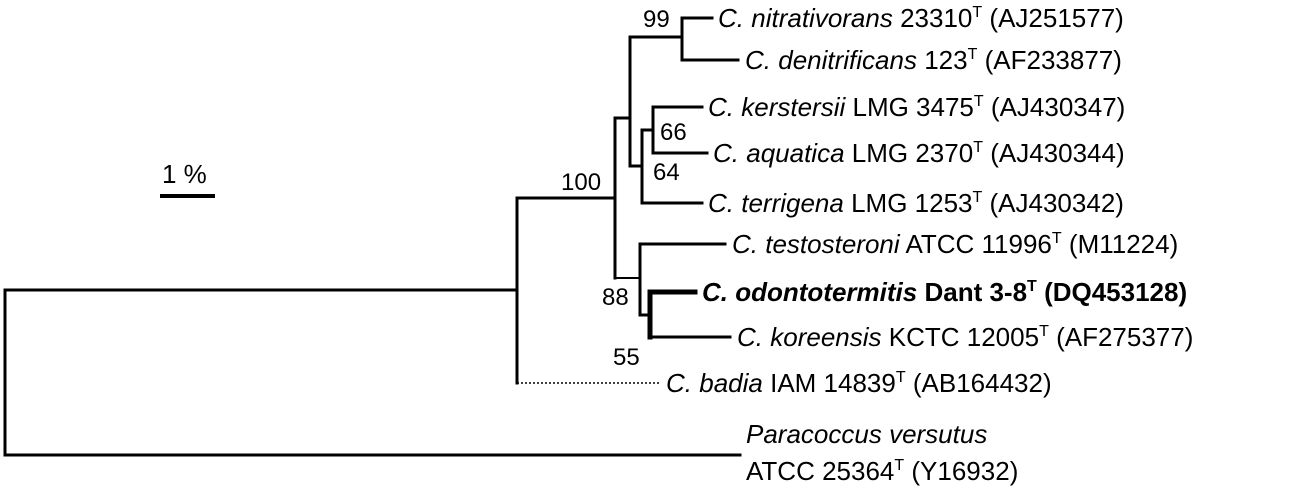 This screenshot has height=493, width=1302. I want to click on taxon-label-koreensis: C. koreensis KCTC 12005T (AF275377), so click(965, 337).